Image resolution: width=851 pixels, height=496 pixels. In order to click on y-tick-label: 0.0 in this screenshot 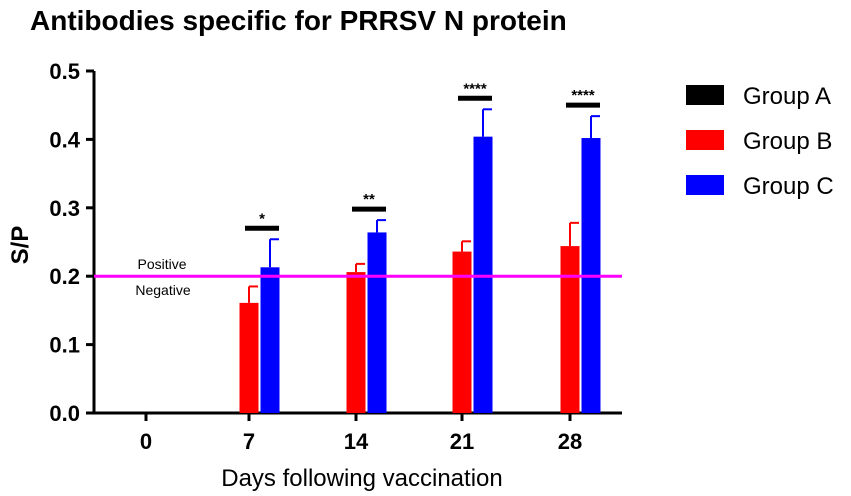, I will do `click(64, 413)`.